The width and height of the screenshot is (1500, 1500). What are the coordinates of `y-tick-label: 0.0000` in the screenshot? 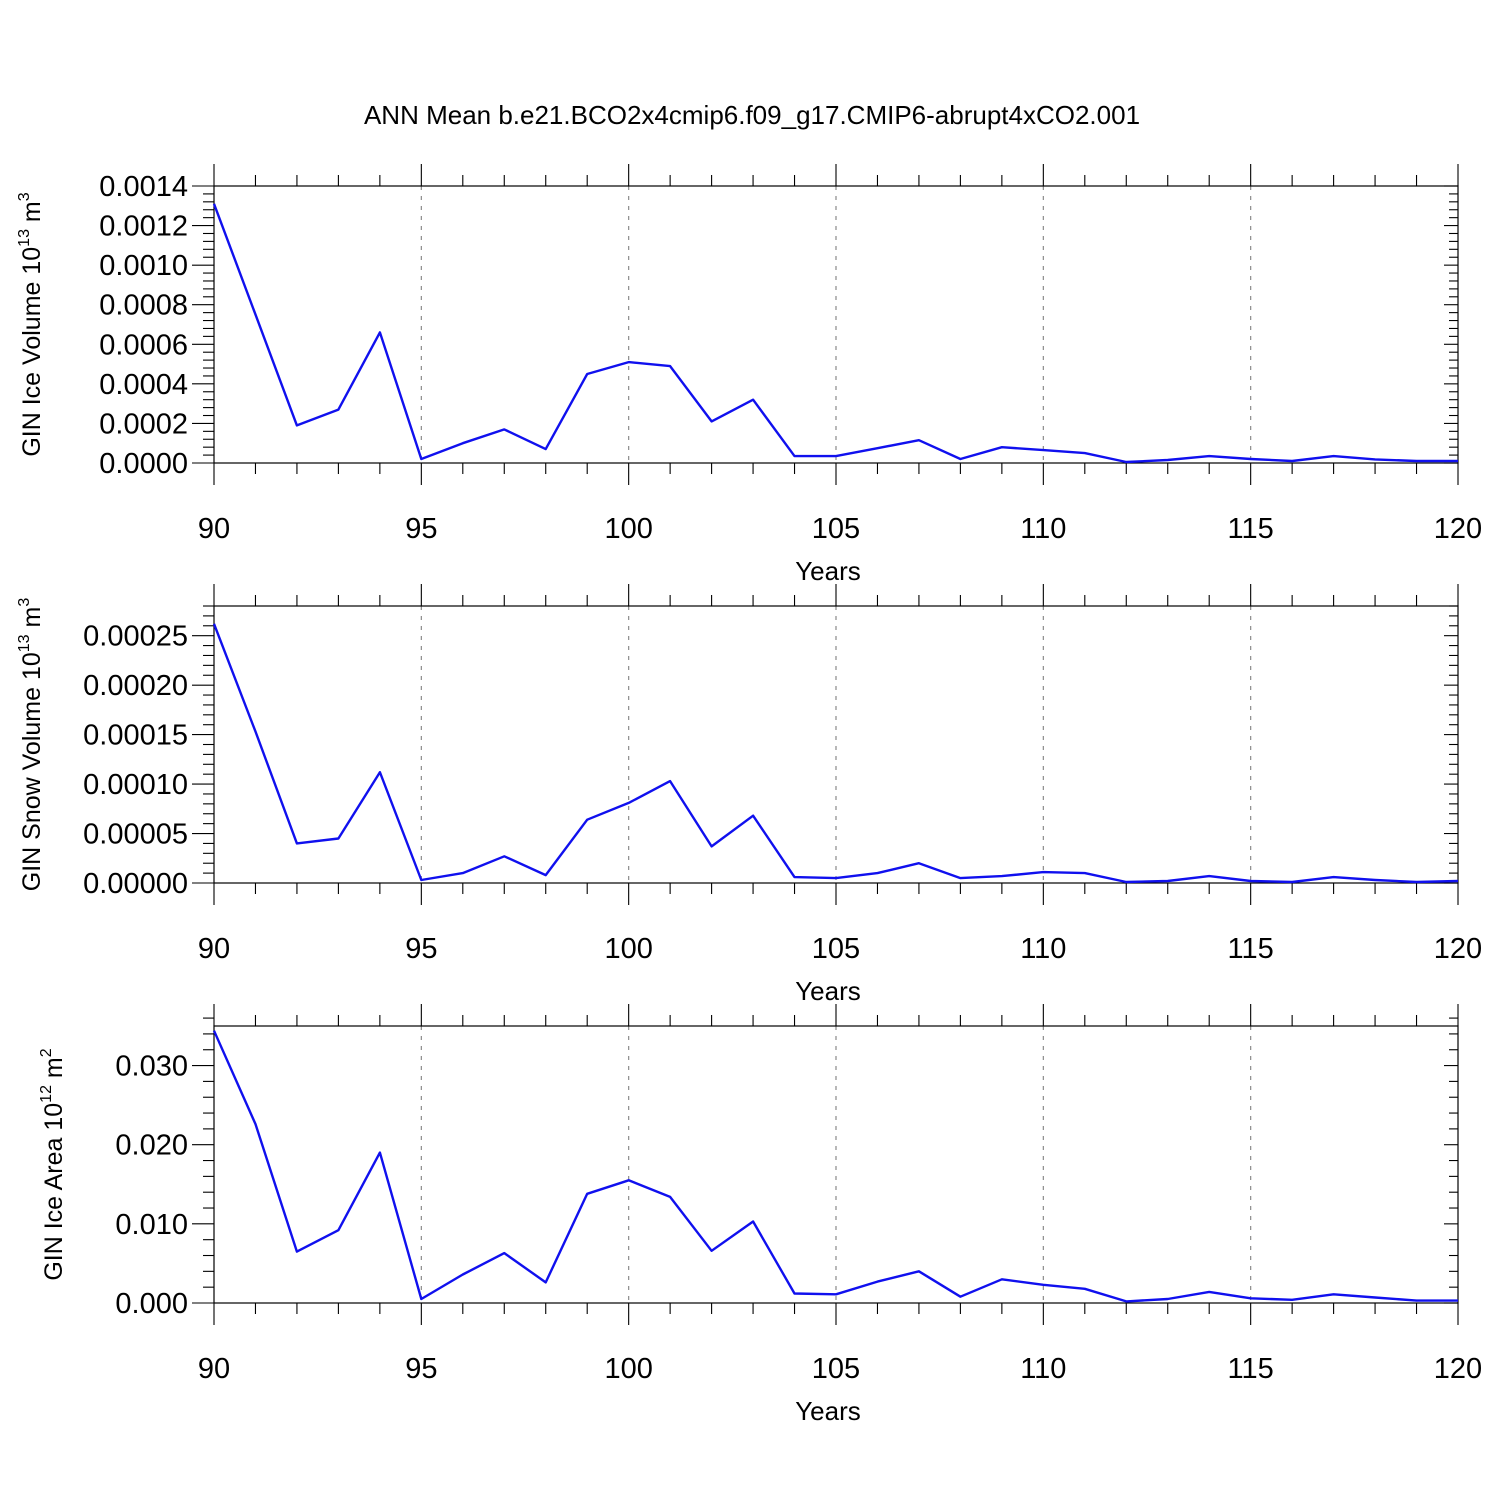 It's located at (143, 464).